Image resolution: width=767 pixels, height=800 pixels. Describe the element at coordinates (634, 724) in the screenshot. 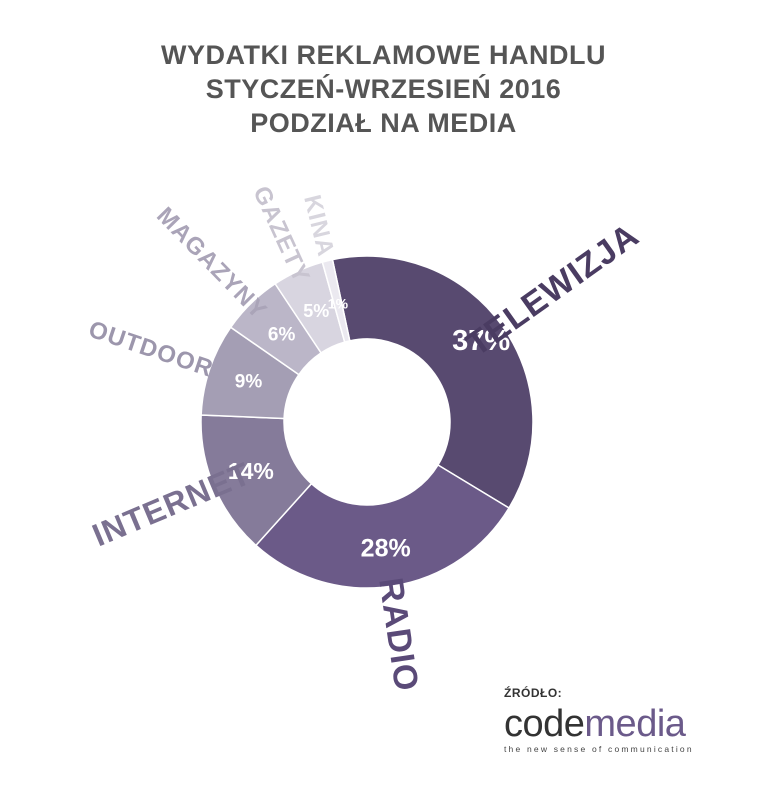

I see `logo-part-media: media` at that location.